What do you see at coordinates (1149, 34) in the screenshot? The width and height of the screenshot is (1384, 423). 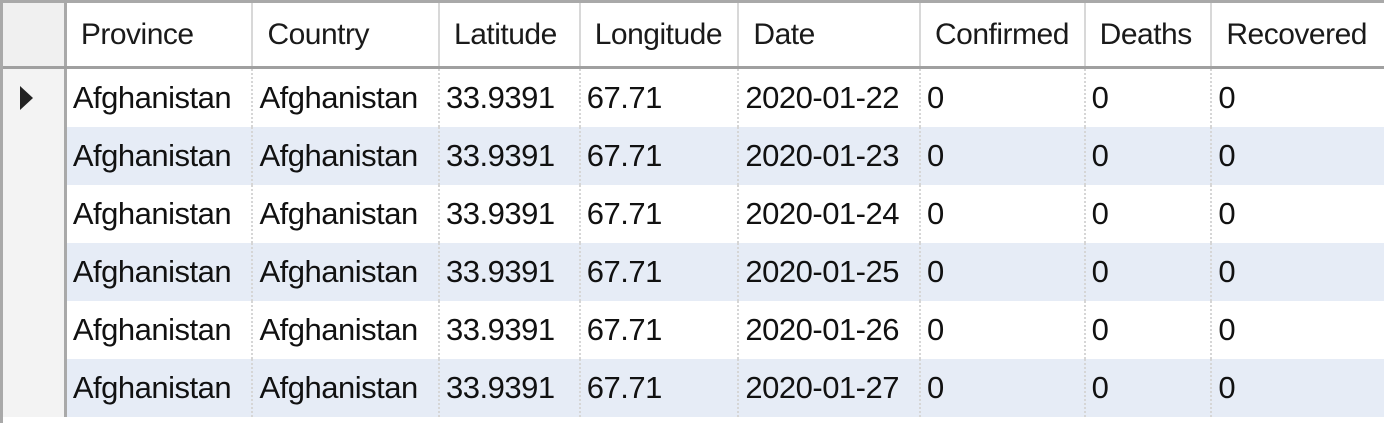 I see `column-header-deaths: Deaths` at bounding box center [1149, 34].